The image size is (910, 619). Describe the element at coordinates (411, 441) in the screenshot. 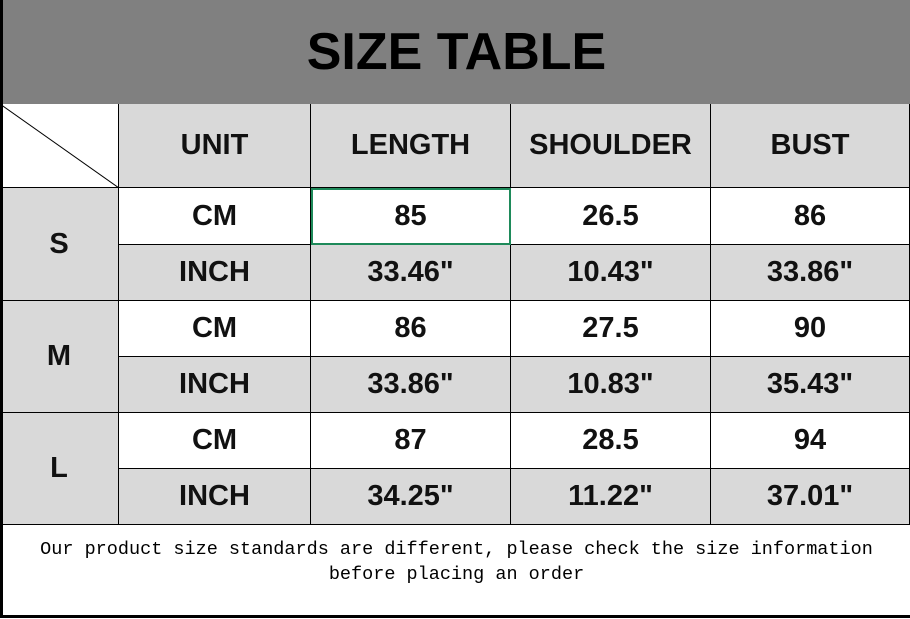

I see `table-cell: 87` at that location.